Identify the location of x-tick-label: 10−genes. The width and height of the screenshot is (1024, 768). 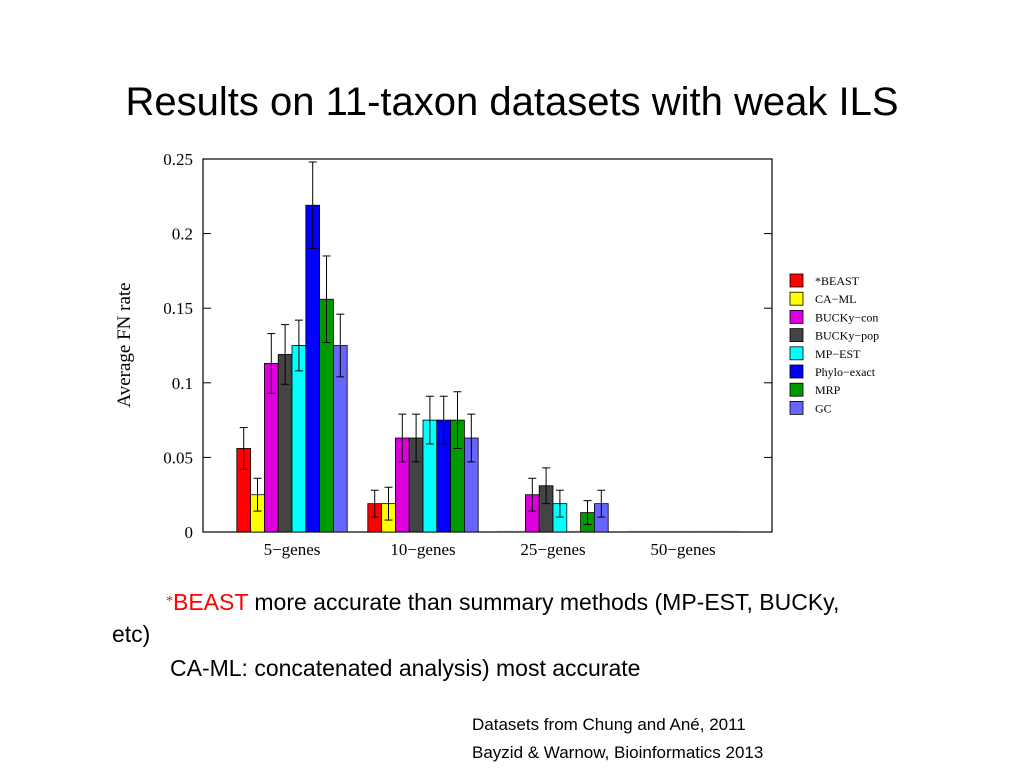
(422, 549).